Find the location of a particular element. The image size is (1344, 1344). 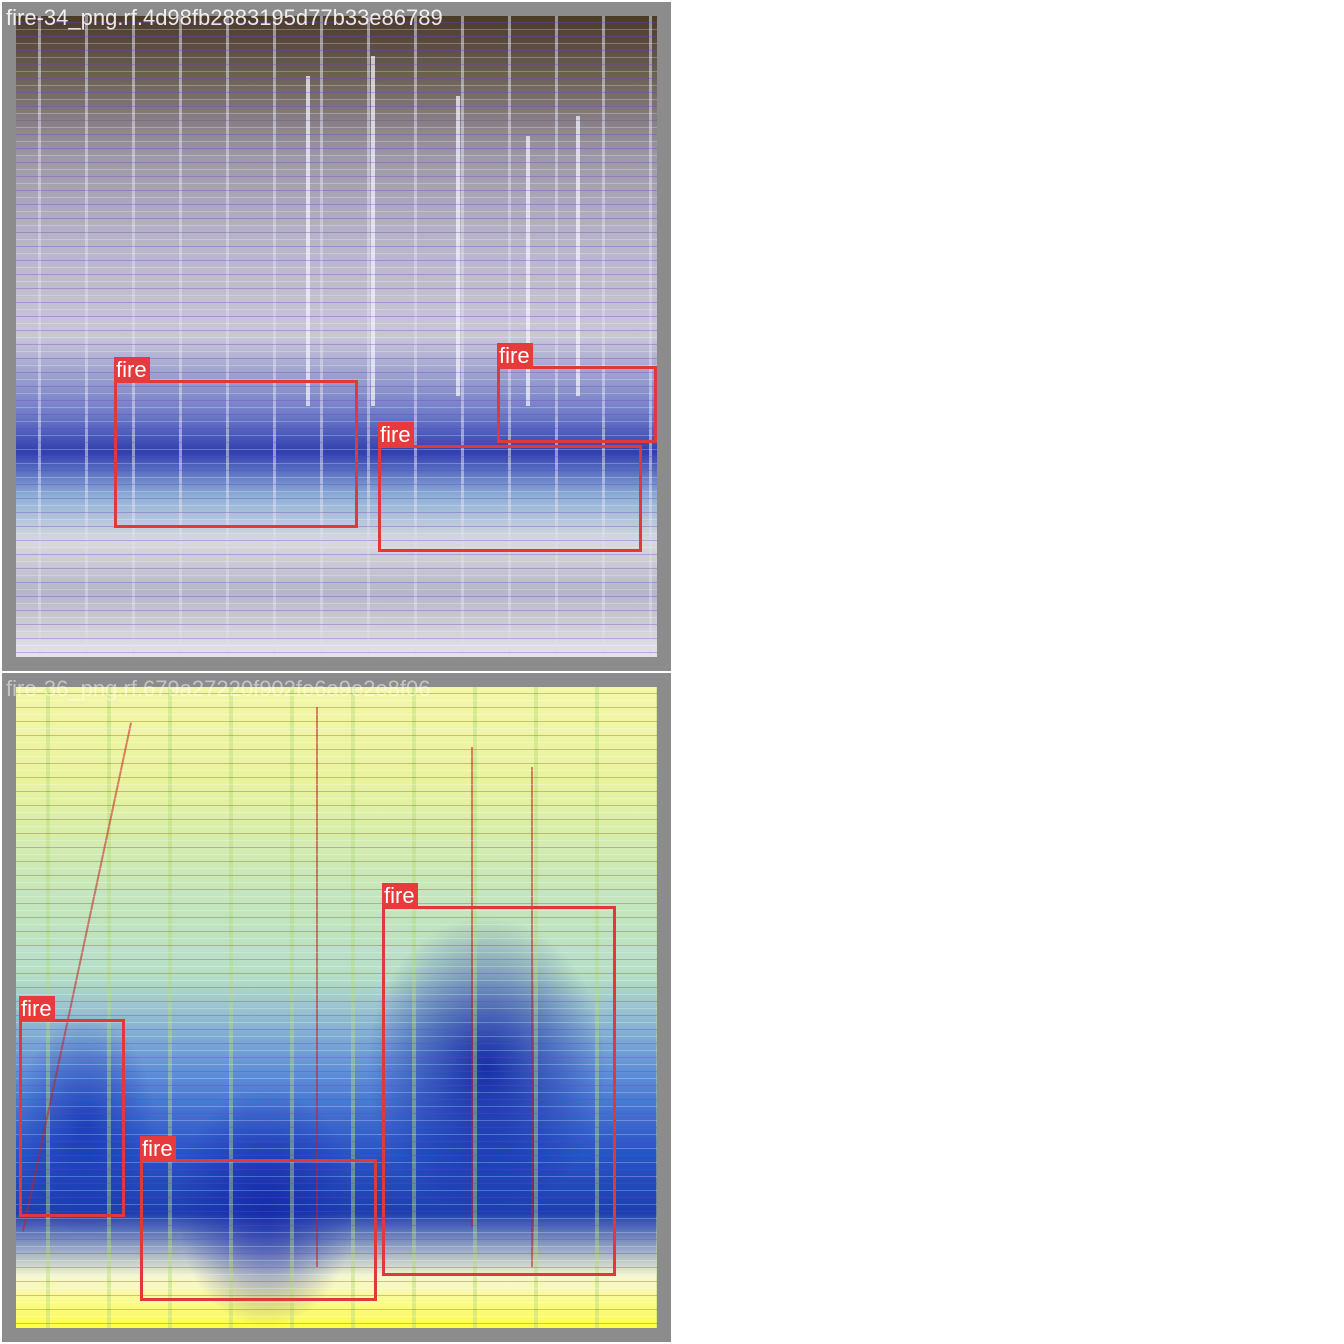

image-filename: fire-36_png.rf.679a27220f902fe6a9e2e8f06 is located at coordinates (218, 688).